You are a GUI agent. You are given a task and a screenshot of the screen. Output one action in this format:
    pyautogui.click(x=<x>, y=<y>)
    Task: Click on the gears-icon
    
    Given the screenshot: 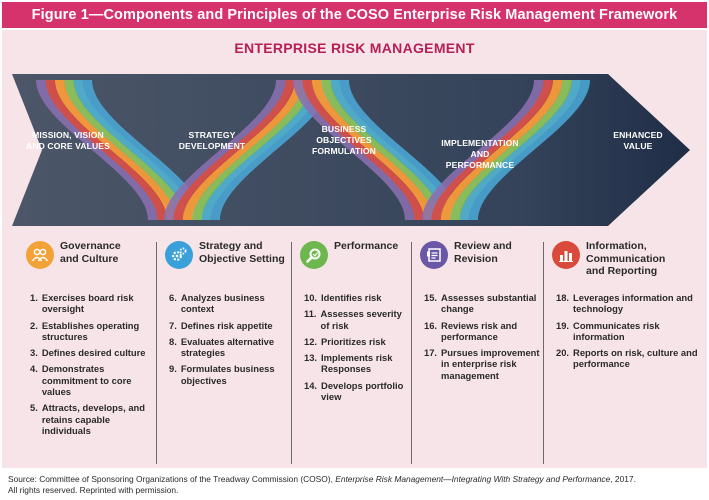 What is the action you would take?
    pyautogui.click(x=179, y=255)
    